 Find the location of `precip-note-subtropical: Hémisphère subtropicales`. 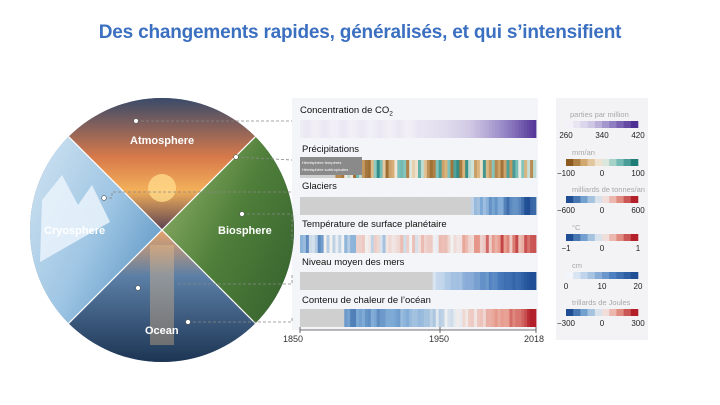

precip-note-subtropical: Hémisphère subtropicales is located at coordinates (325, 169).